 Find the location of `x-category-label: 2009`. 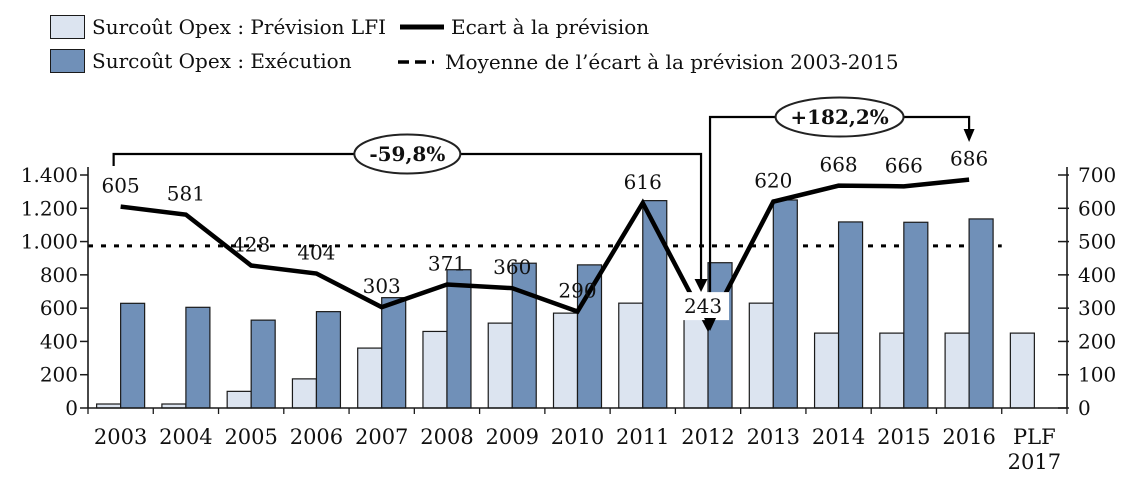

x-category-label: 2009 is located at coordinates (512, 437).